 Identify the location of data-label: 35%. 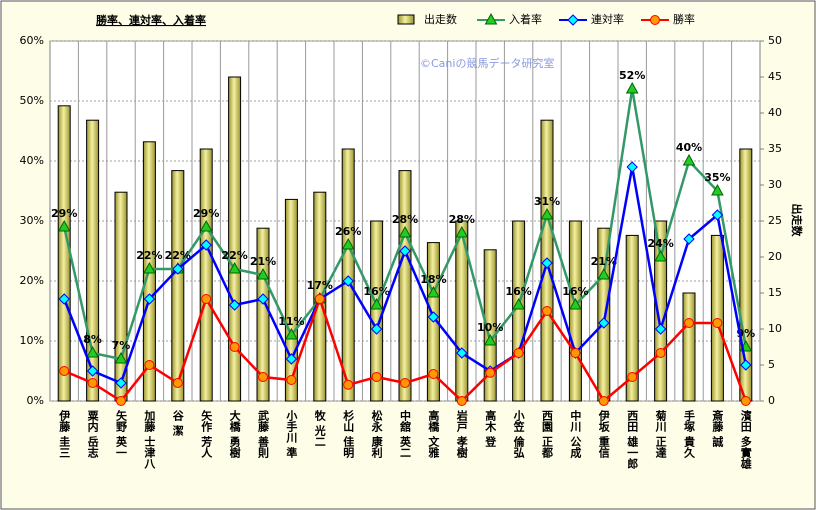
(717, 177).